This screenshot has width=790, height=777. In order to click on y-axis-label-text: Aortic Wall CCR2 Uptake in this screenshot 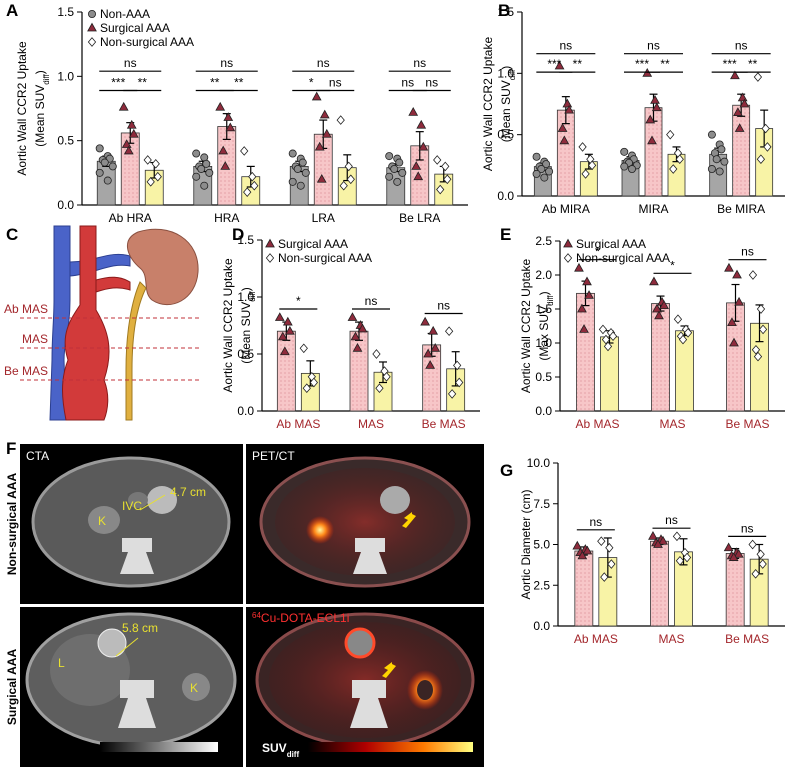, I will do `click(488, 104)`.